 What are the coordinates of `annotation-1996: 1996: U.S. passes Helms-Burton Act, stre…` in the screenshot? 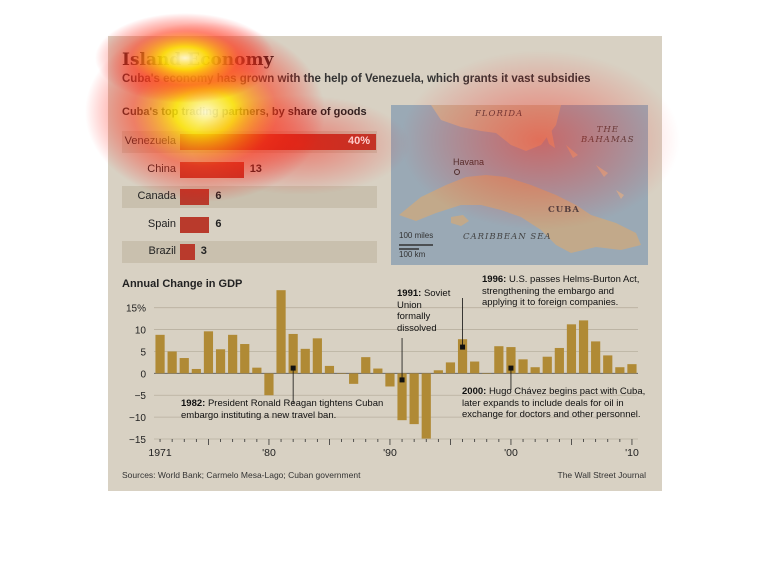 It's located at (567, 291).